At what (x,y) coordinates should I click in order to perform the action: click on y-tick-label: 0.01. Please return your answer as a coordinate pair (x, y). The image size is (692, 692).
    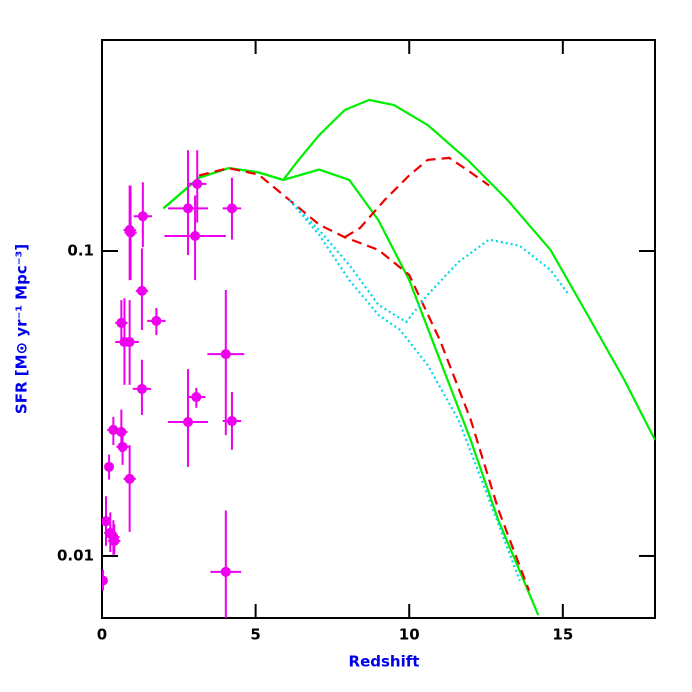
    Looking at the image, I should click on (75, 555).